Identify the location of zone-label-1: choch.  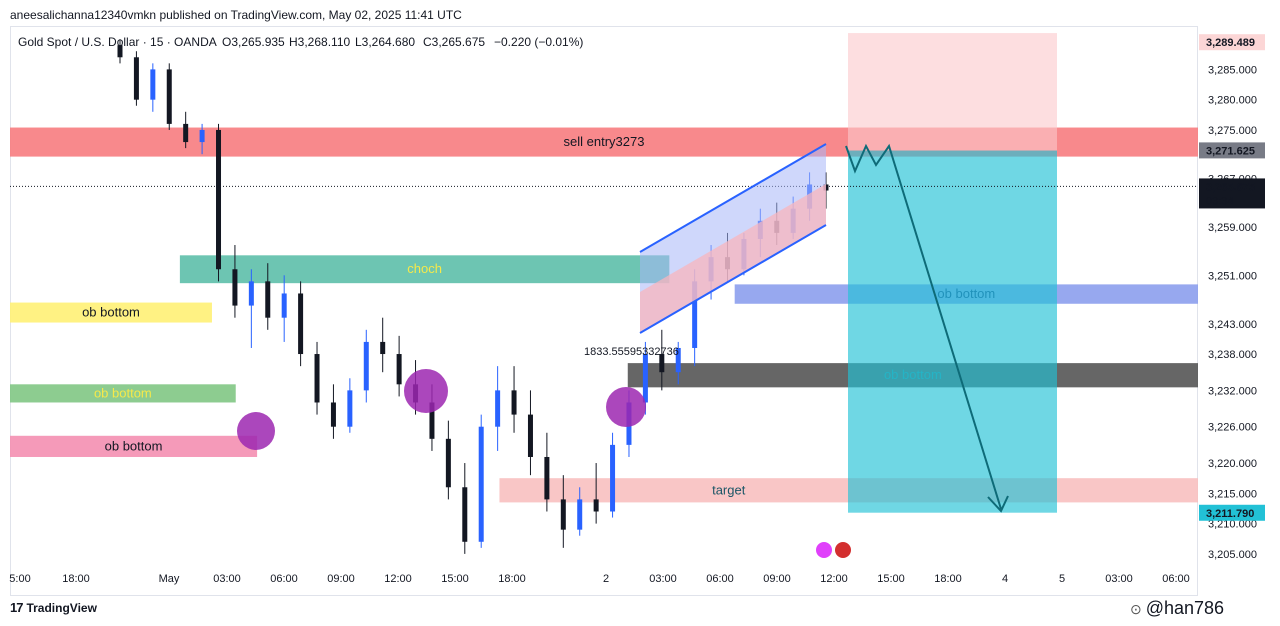
(424, 268).